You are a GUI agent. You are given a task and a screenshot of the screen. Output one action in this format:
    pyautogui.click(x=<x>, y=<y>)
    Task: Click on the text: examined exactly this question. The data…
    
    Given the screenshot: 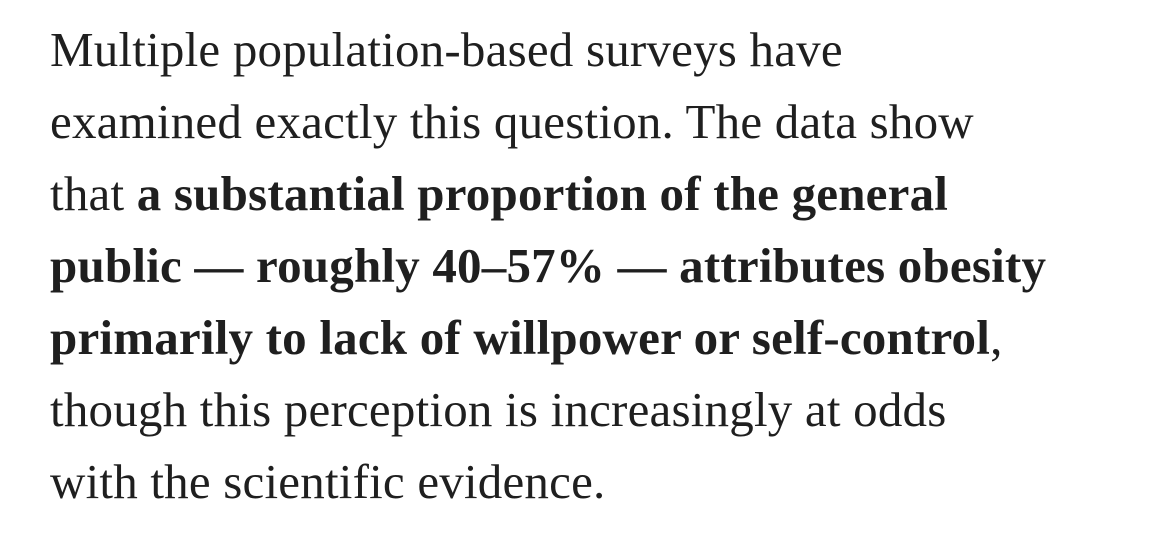 What is the action you would take?
    pyautogui.click(x=512, y=121)
    